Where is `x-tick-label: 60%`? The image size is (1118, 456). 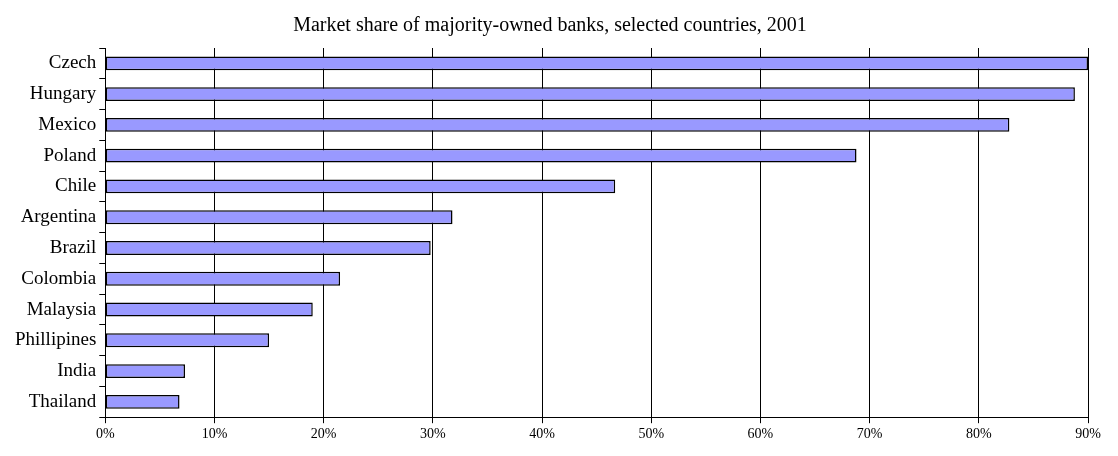
x-tick-label: 60% is located at coordinates (760, 434).